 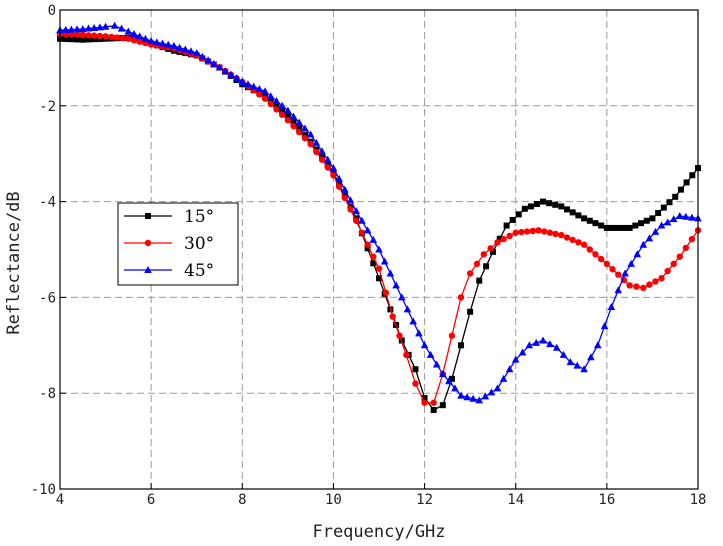 What do you see at coordinates (606, 500) in the screenshot?
I see `x-tick-label: 16` at bounding box center [606, 500].